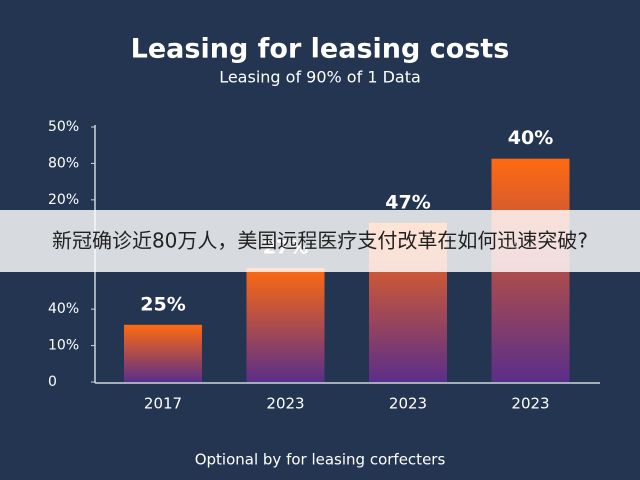 The height and width of the screenshot is (480, 640). What do you see at coordinates (320, 77) in the screenshot?
I see `chart-subtitle: Leasing of 90% of 1 Data` at bounding box center [320, 77].